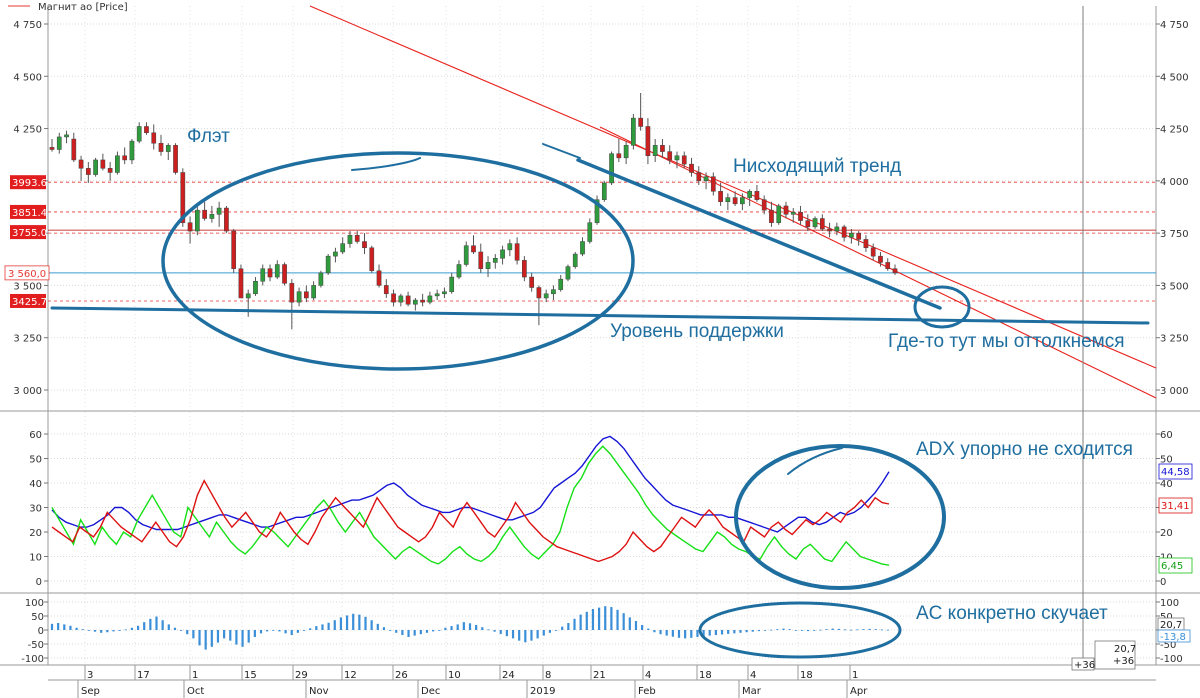 The image size is (1200, 698). Describe the element at coordinates (1024, 449) in the screenshot. I see `annotation-adx: ADX упорно не сходится` at that location.